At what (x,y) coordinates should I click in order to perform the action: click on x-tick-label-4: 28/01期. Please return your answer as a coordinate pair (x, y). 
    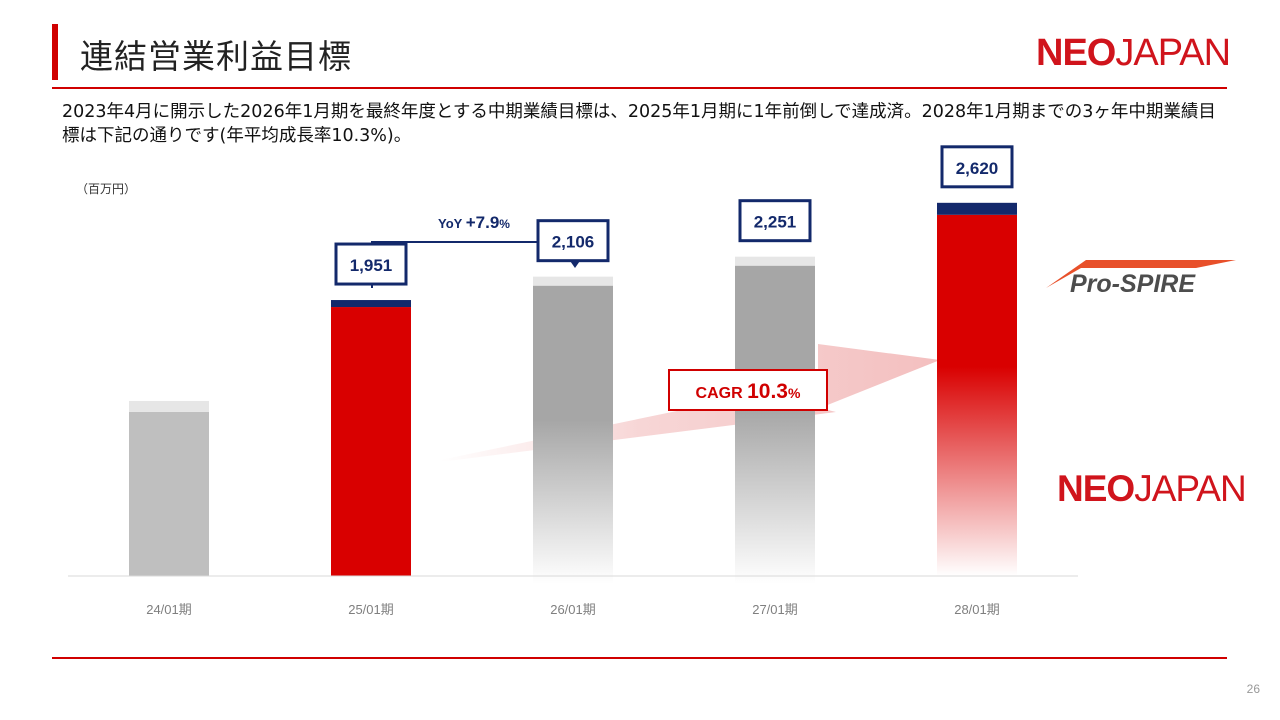
    Looking at the image, I should click on (977, 609).